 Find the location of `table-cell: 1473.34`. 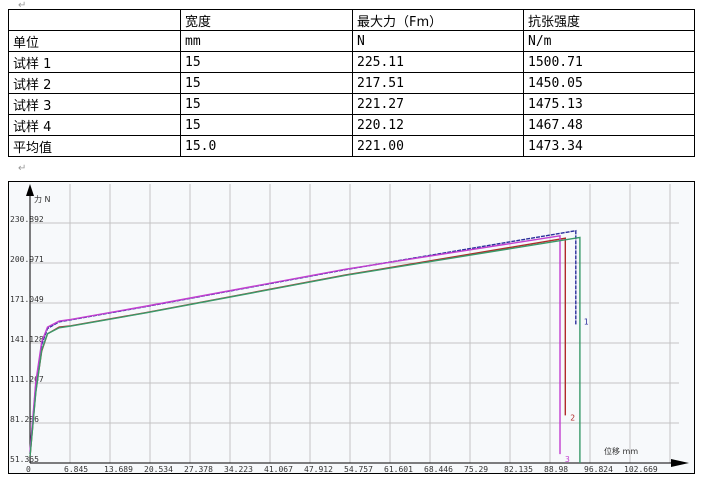

table-cell: 1473.34 is located at coordinates (609, 146).